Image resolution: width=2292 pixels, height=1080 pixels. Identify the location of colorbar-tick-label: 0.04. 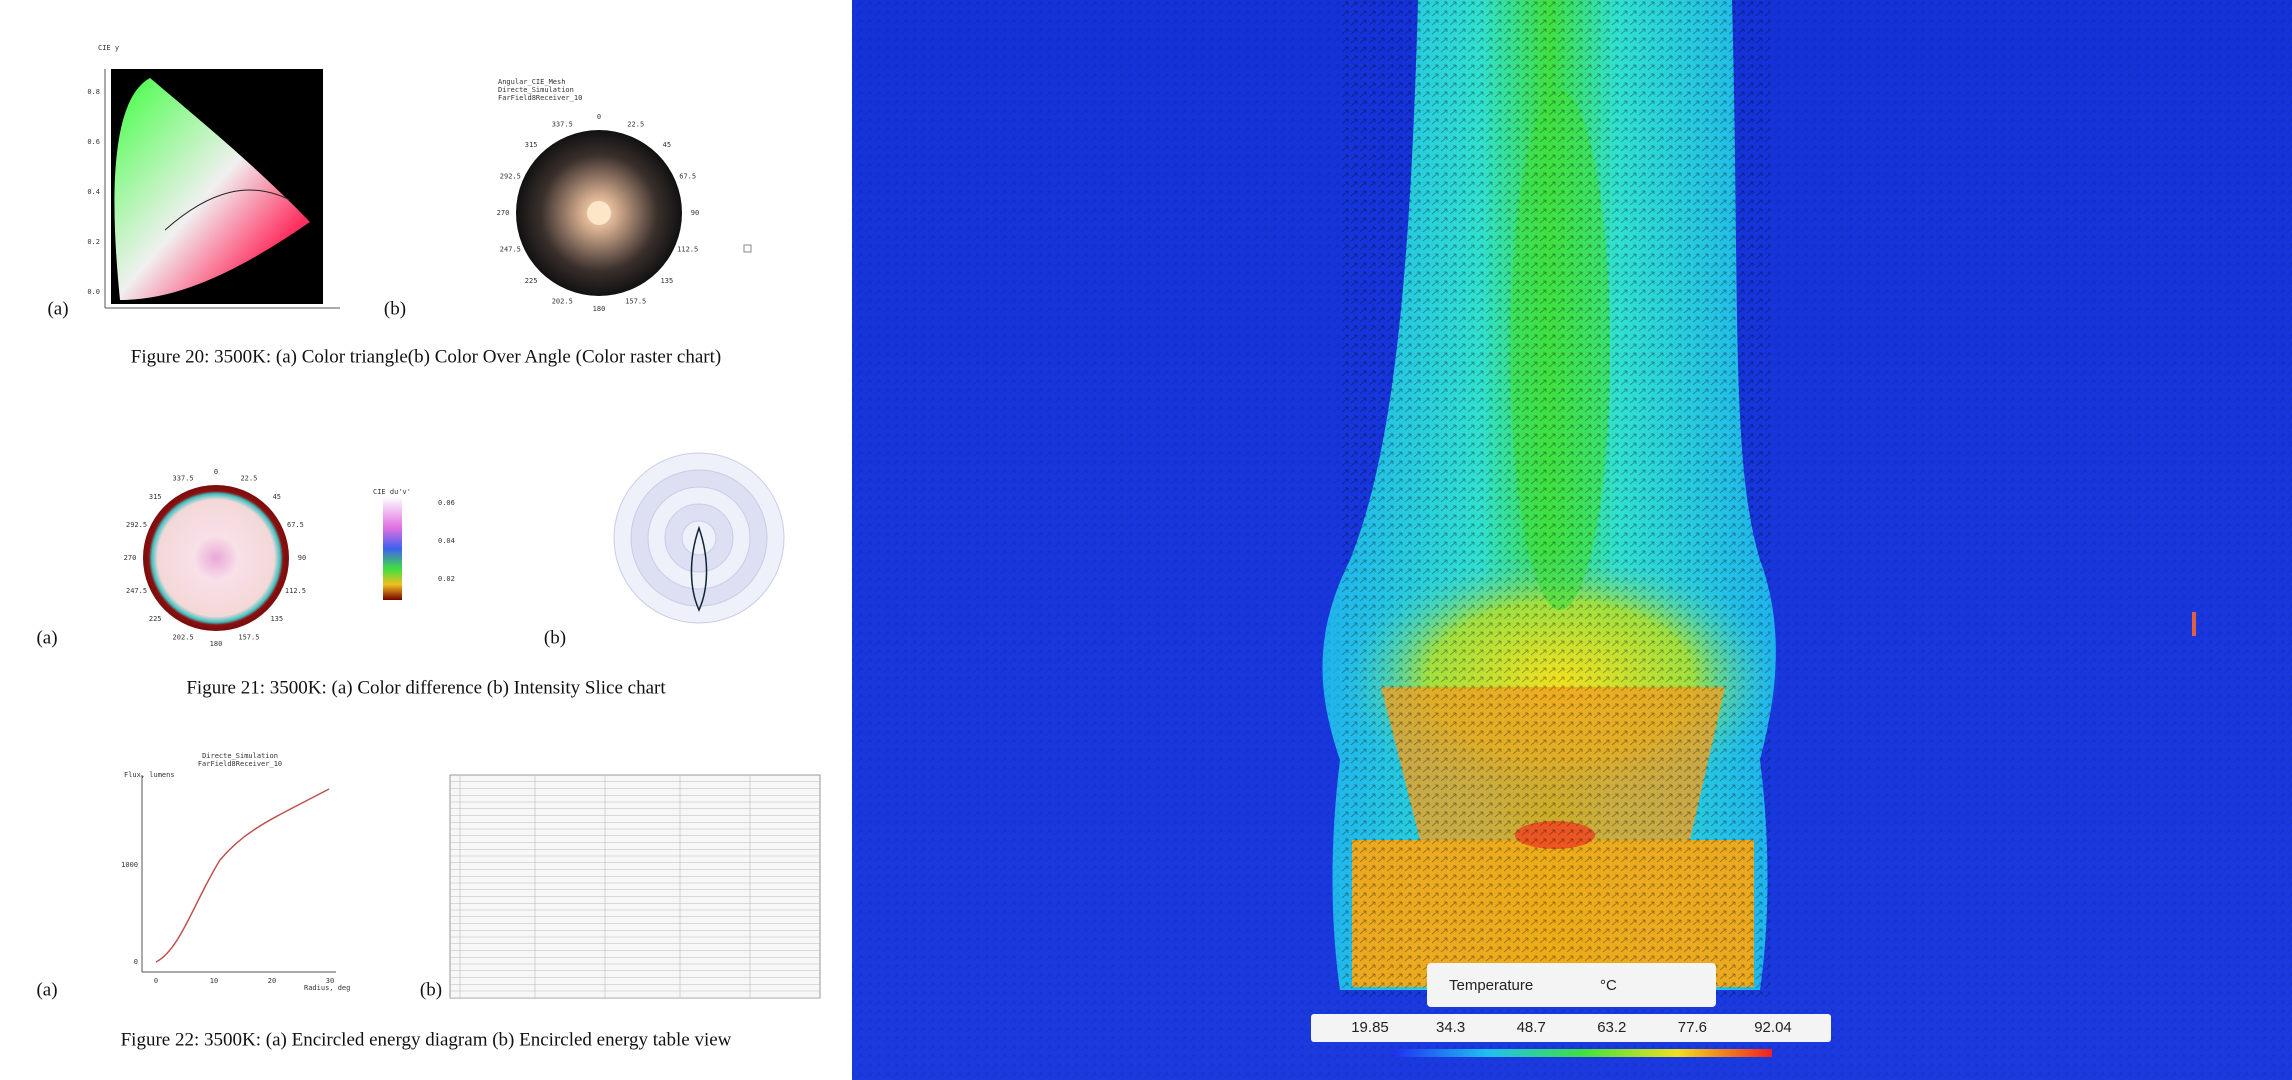
(446, 541).